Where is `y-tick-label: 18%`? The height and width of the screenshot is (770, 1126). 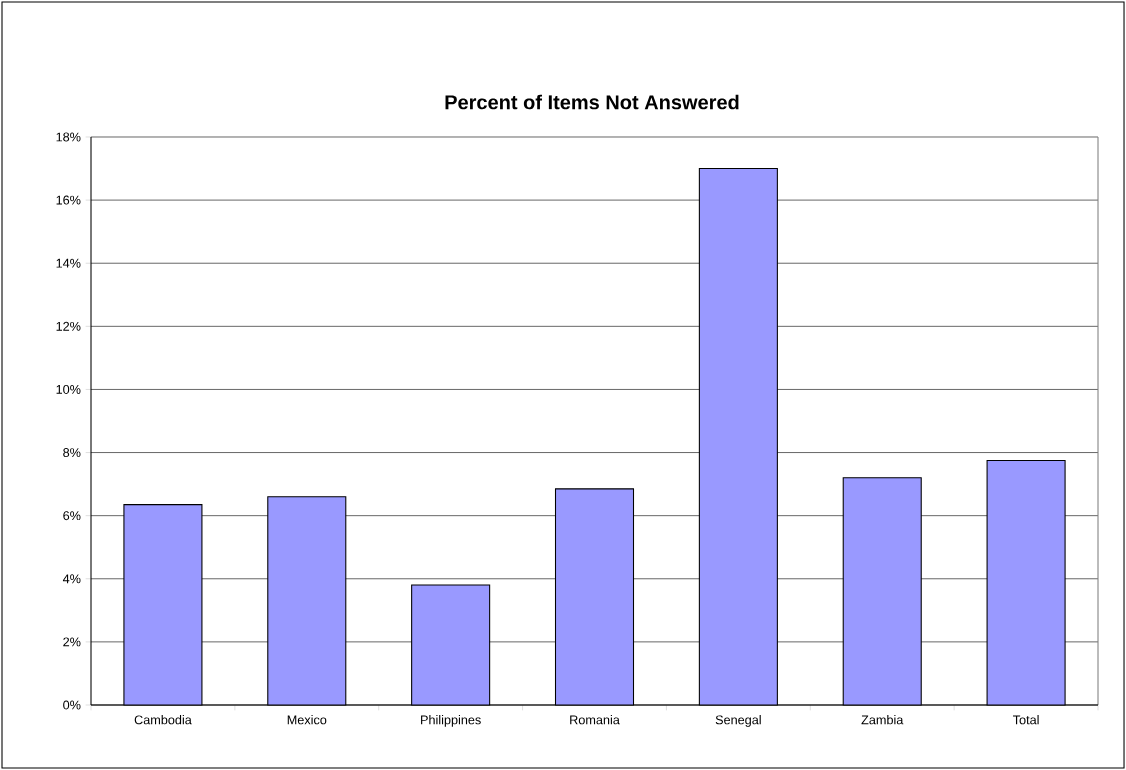 y-tick-label: 18% is located at coordinates (68, 137).